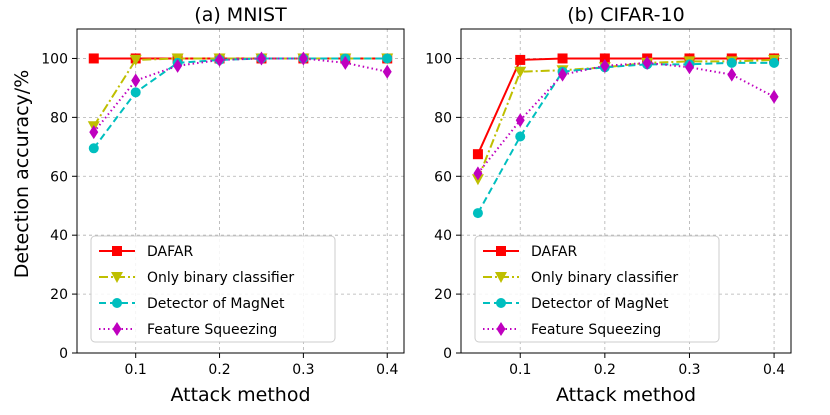 This screenshot has height=415, width=830. I want to click on figure-y-axis-label: Detection accuracy/%, so click(22, 174).